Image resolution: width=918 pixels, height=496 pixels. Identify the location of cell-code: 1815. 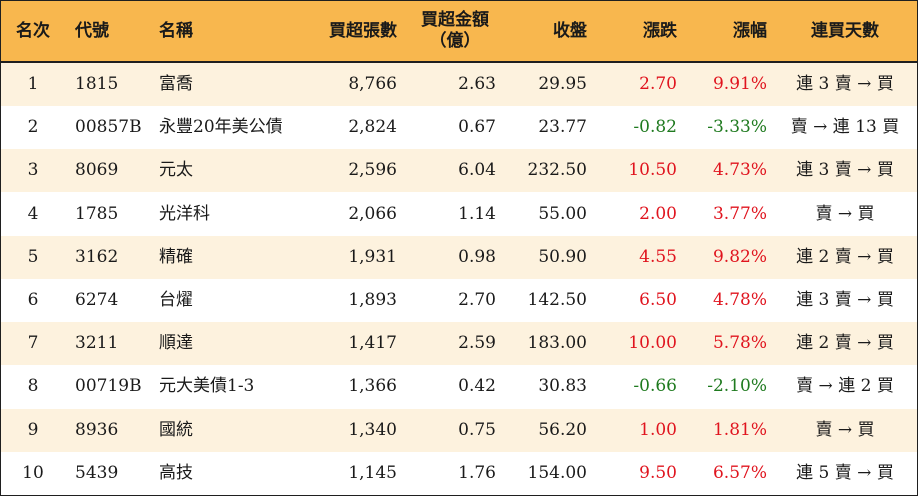
(97, 84).